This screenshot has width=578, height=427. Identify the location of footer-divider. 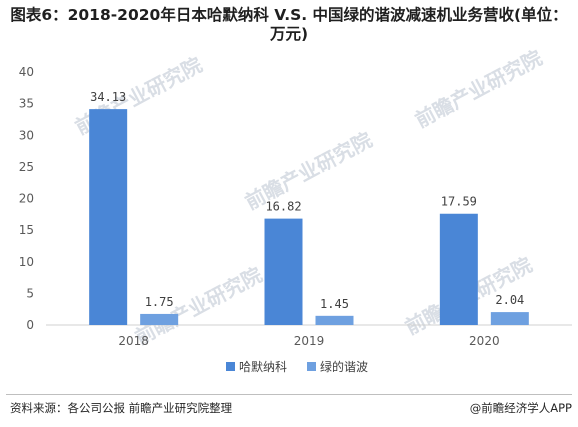
(289, 394).